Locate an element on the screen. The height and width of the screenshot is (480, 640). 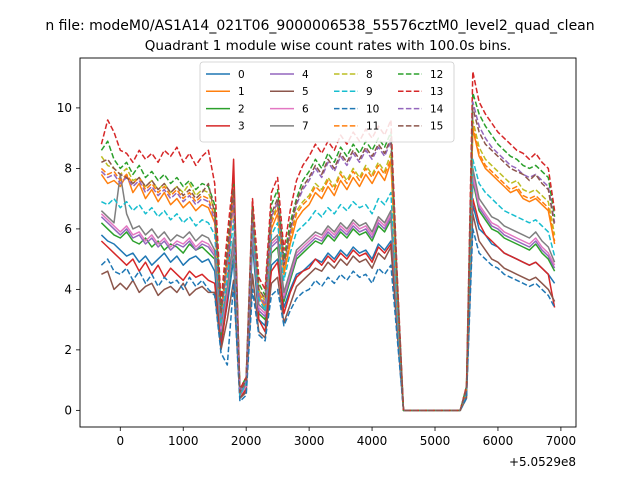
legend-label-15: 15 is located at coordinates (436, 127).